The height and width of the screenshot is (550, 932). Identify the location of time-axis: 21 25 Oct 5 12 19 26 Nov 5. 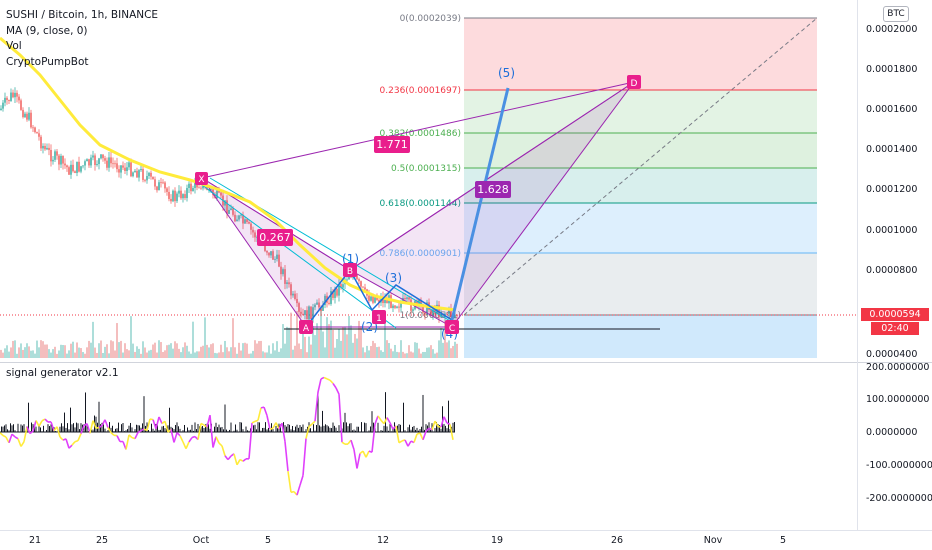
(407, 540).